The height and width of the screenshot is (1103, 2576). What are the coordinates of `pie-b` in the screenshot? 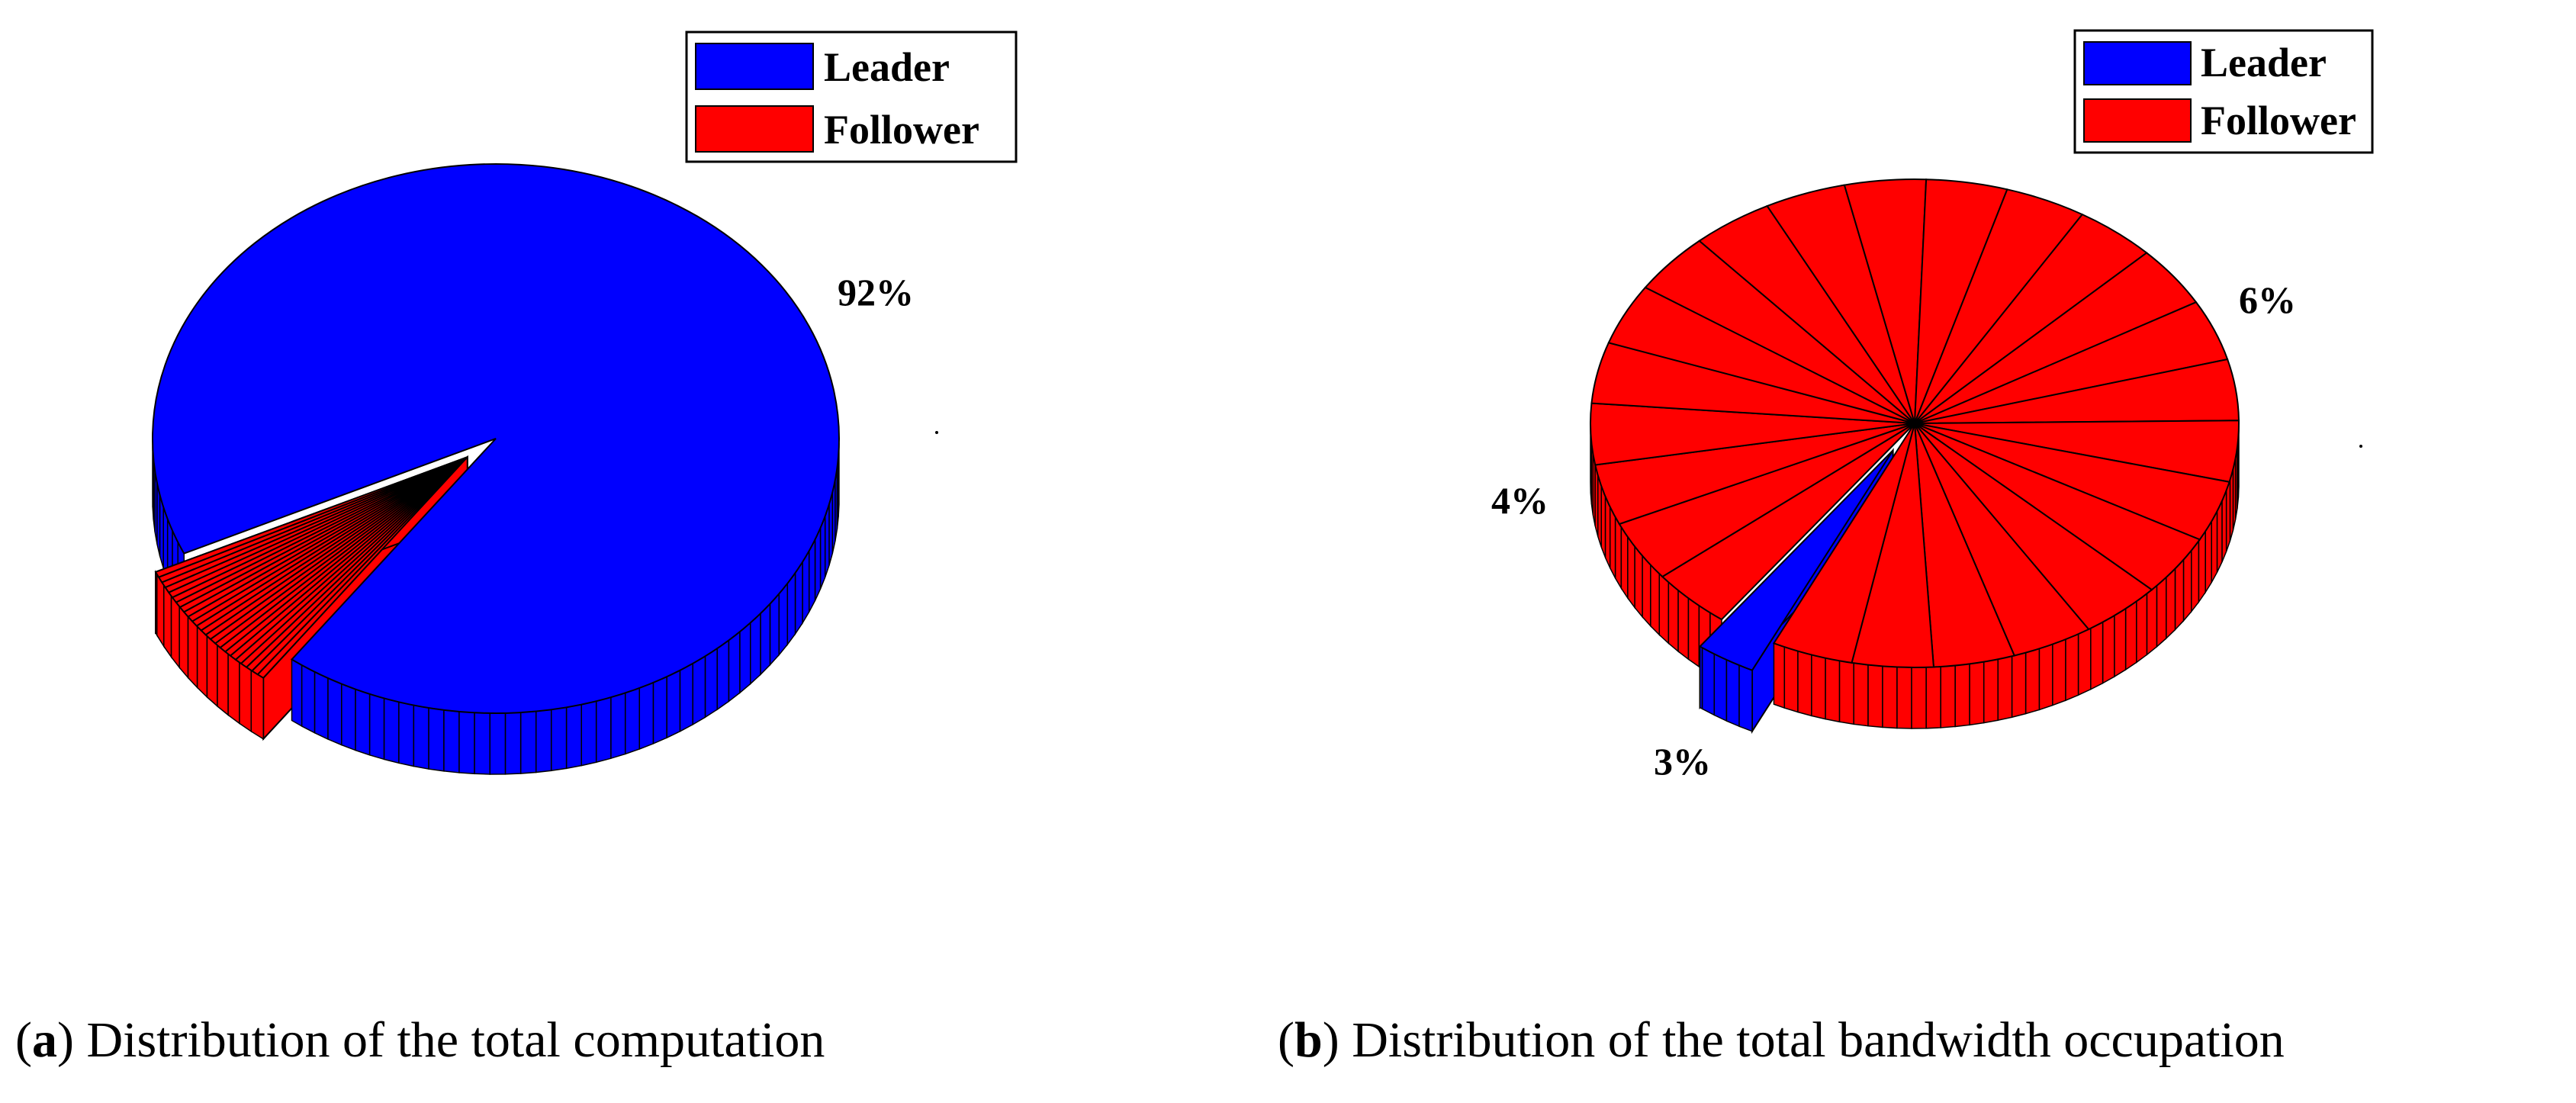 It's located at (1915, 456).